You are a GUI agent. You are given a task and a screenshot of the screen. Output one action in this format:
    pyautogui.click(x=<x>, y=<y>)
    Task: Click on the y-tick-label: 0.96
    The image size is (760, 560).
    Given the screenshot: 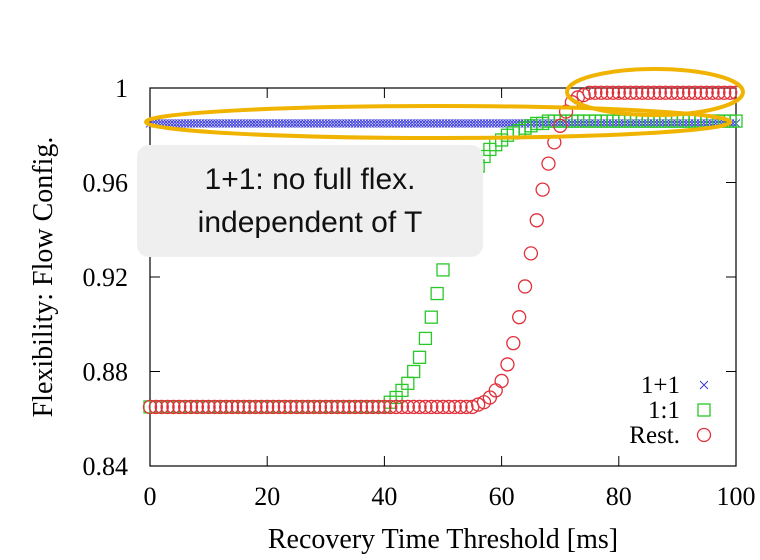 What is the action you would take?
    pyautogui.click(x=106, y=183)
    